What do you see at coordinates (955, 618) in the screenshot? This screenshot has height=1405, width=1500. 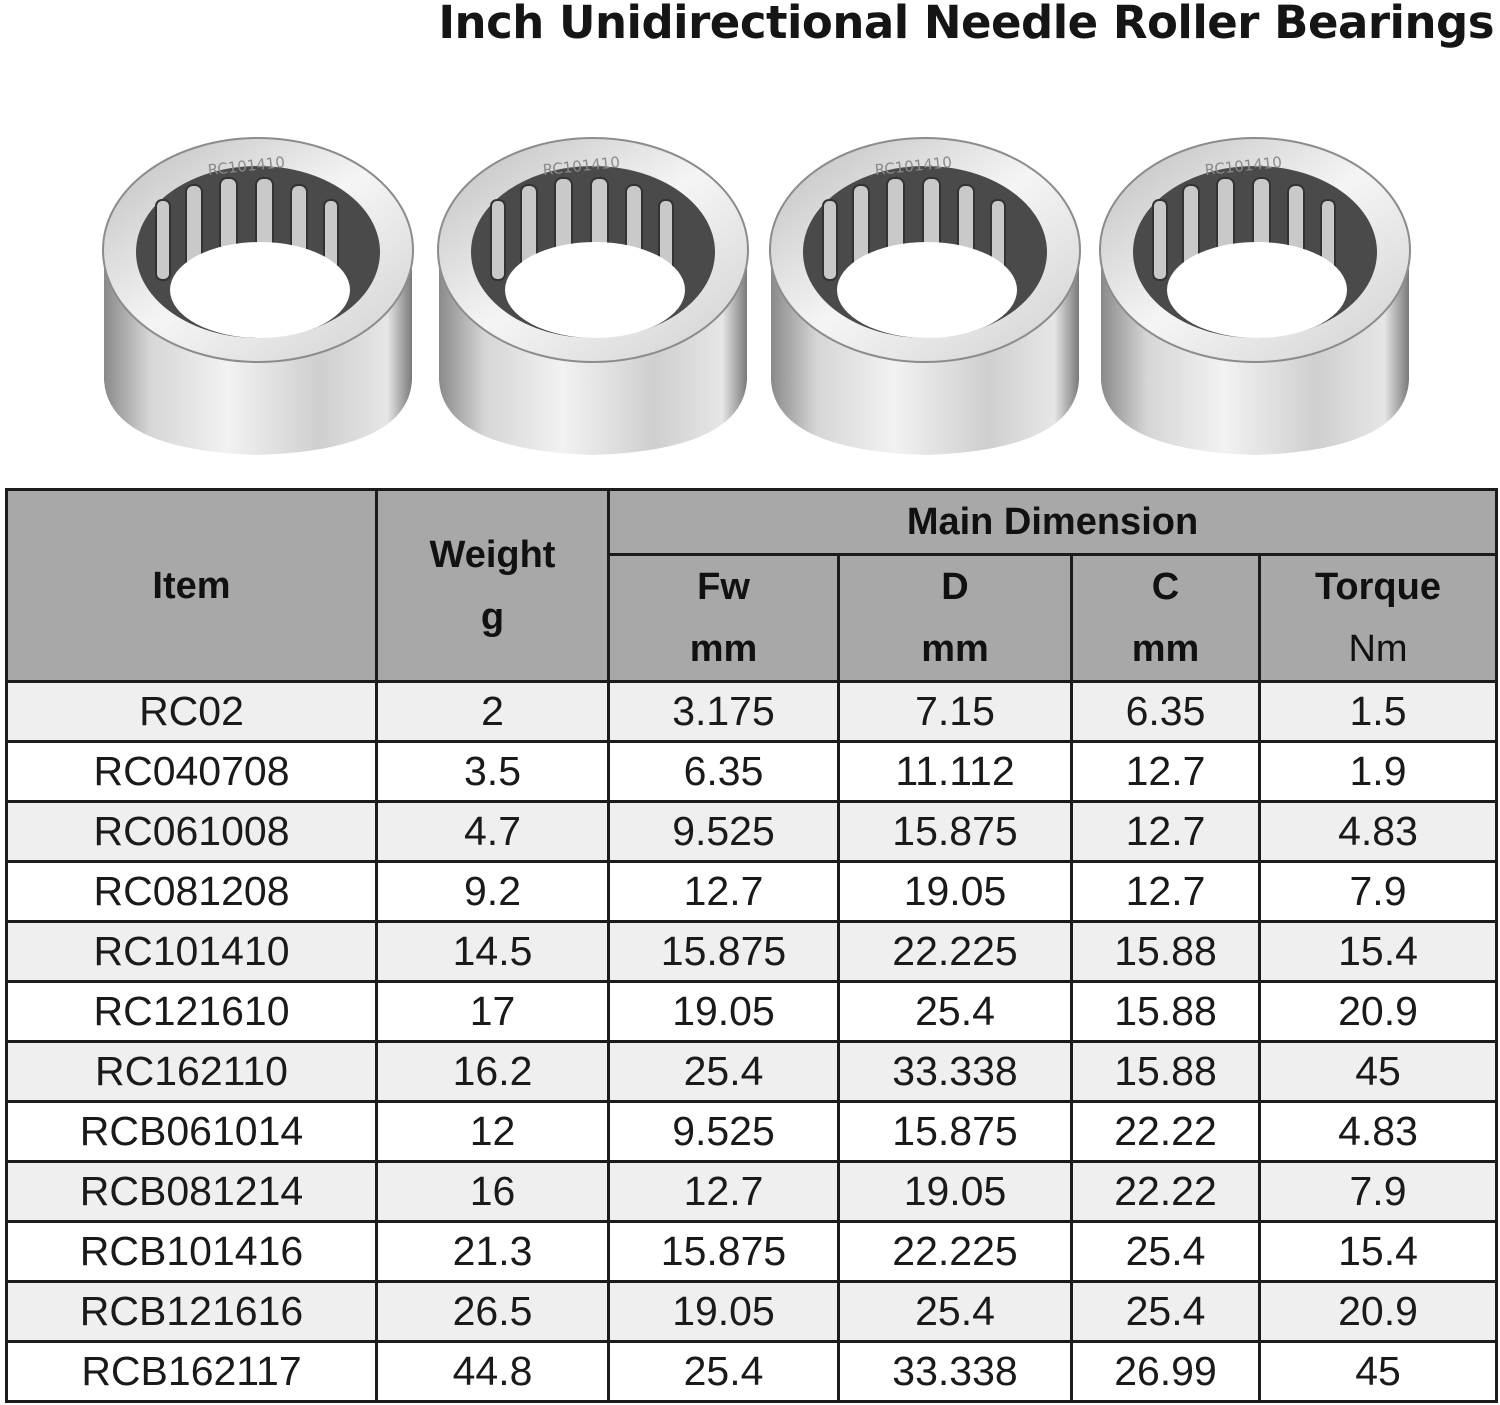 I see `header-d: D mm` at bounding box center [955, 618].